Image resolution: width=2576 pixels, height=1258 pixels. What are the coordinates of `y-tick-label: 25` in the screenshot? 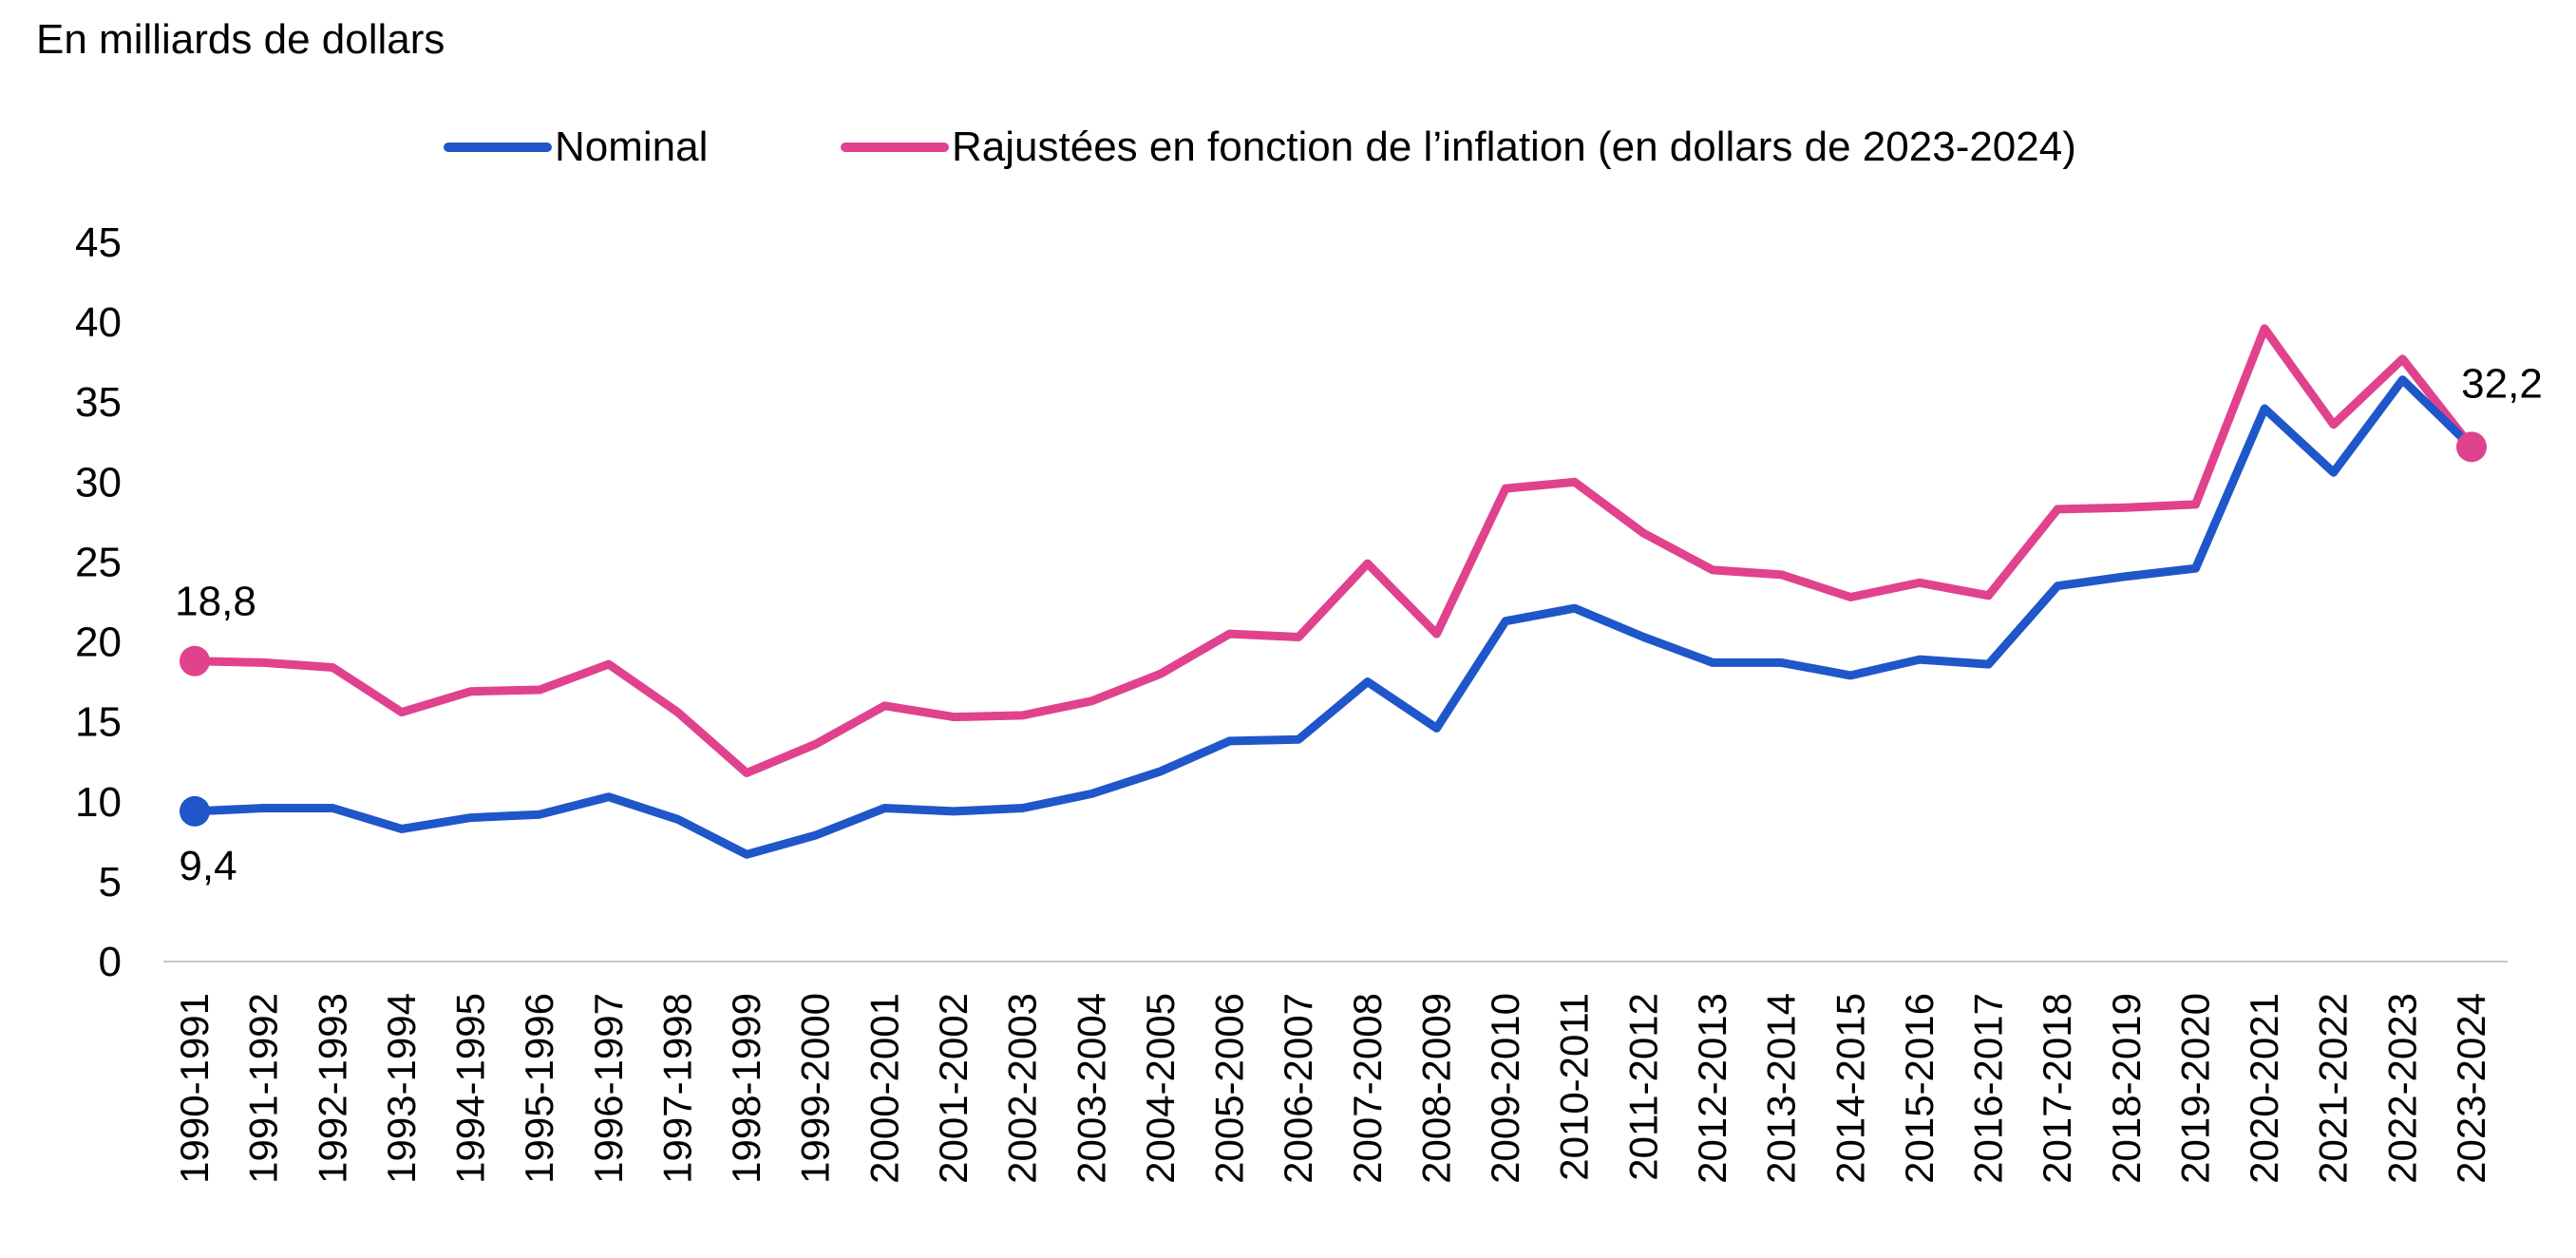 It's located at (98, 562).